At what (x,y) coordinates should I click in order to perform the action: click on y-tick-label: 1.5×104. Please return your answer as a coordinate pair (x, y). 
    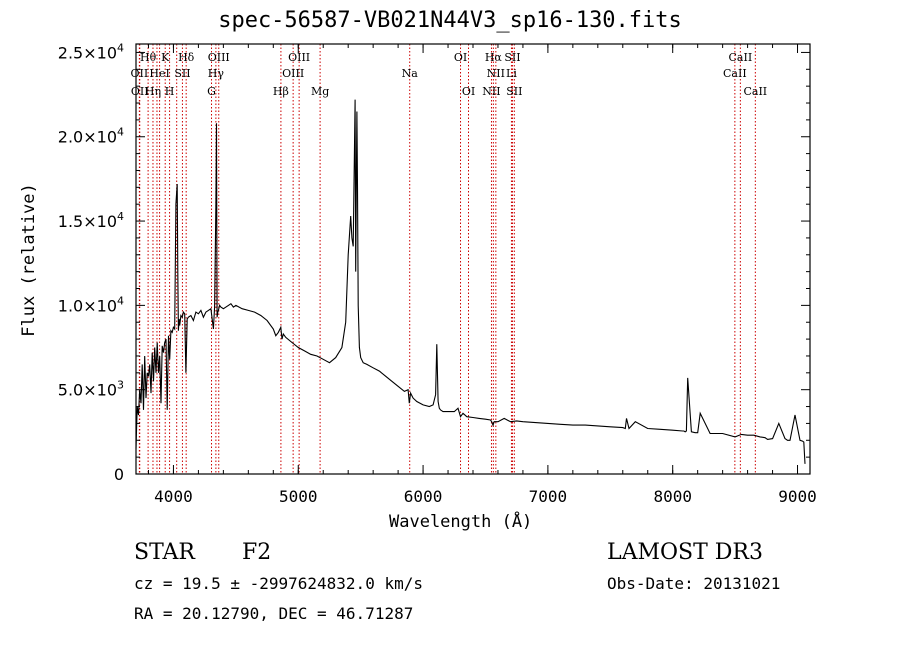
    Looking at the image, I should click on (91, 220).